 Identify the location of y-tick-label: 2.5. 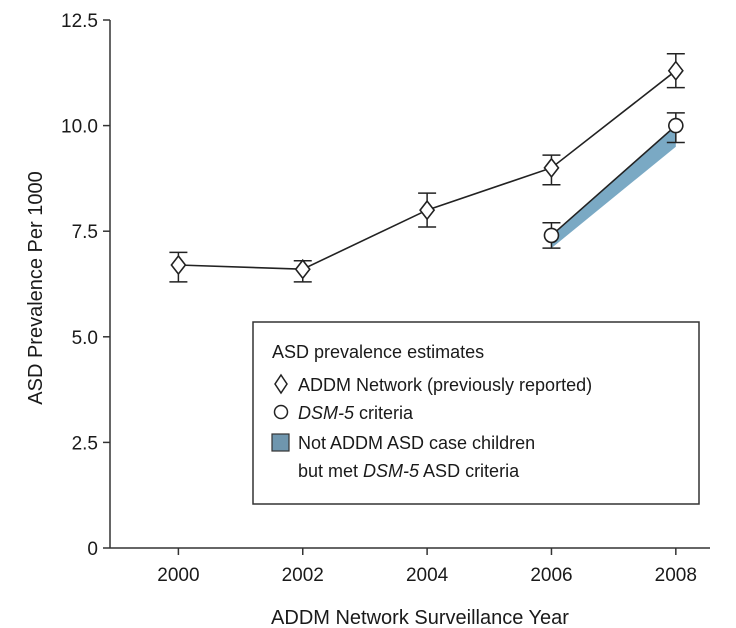
(85, 443).